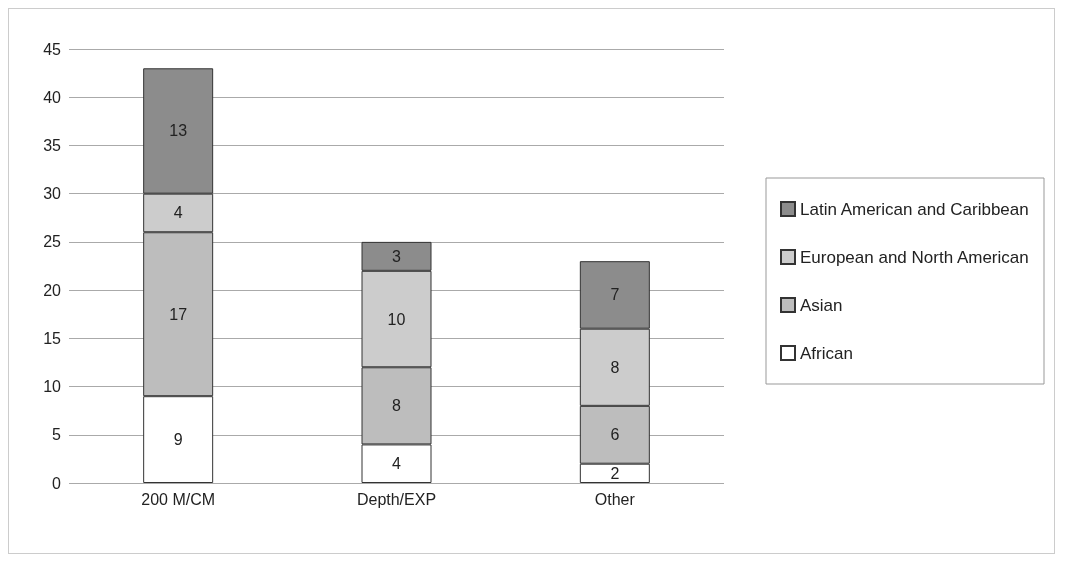 The image size is (1065, 564). Describe the element at coordinates (615, 499) in the screenshot. I see `x-tick-label: Other` at that location.